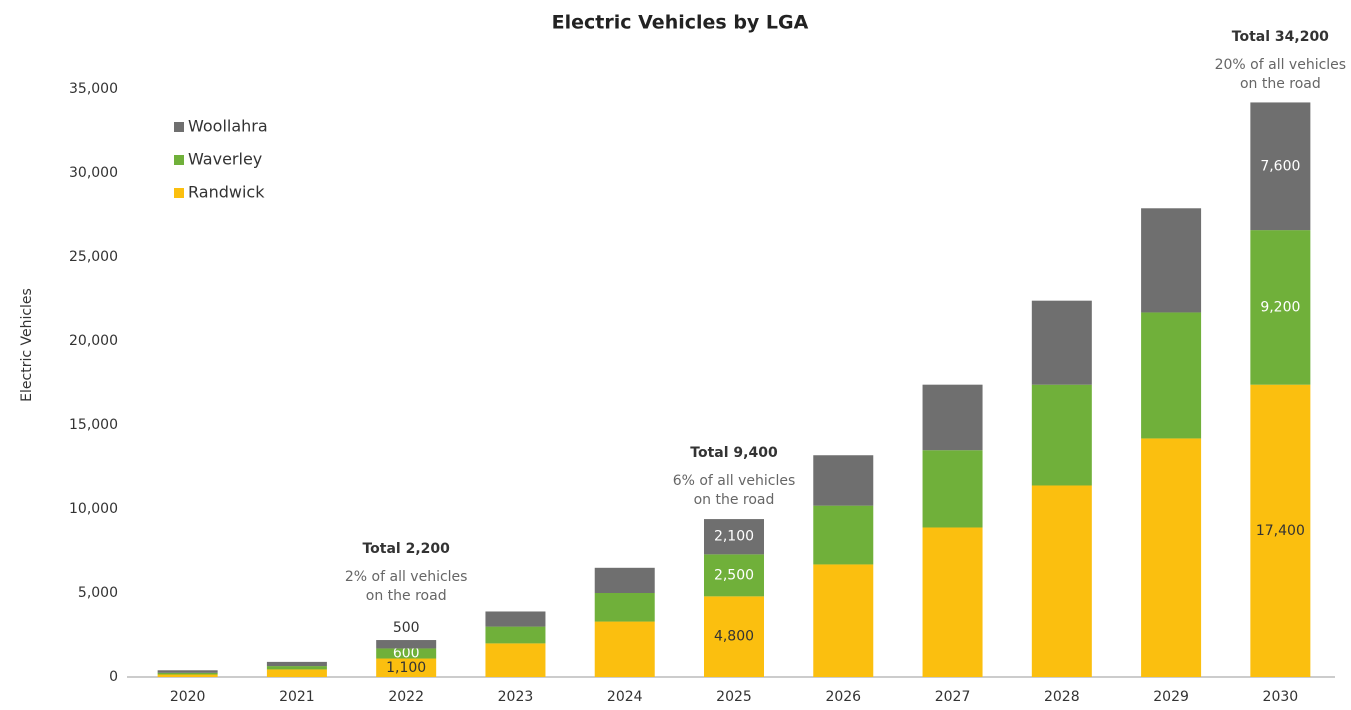  What do you see at coordinates (406, 549) in the screenshot?
I see `annotation-title: Total 2,200` at bounding box center [406, 549].